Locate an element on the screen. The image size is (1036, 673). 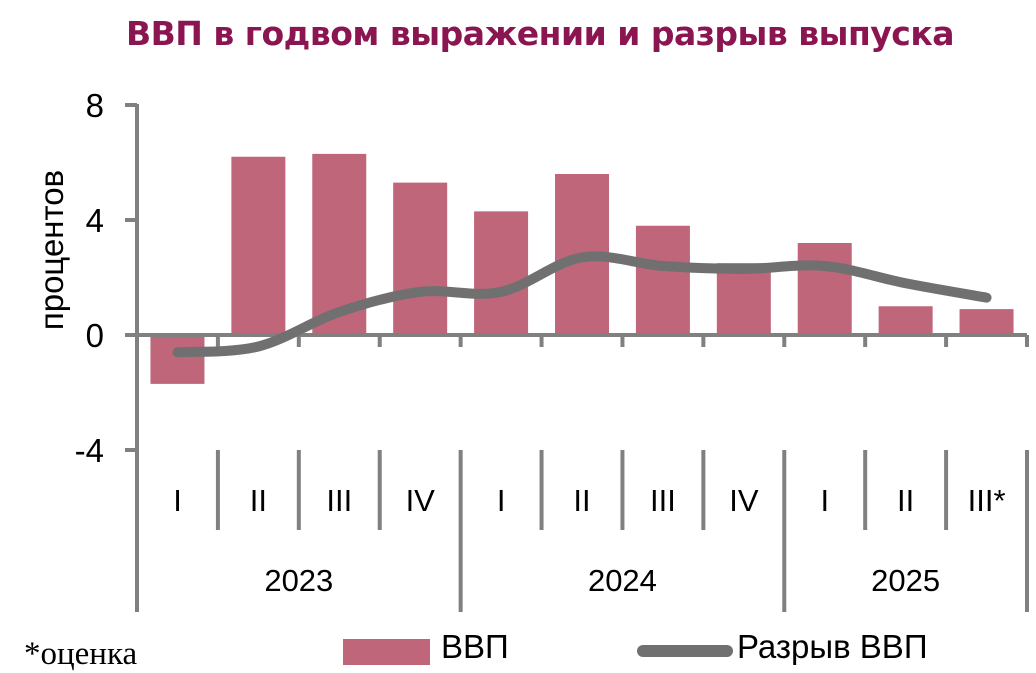
y-tick-minus4: -4 is located at coordinates (89, 450).